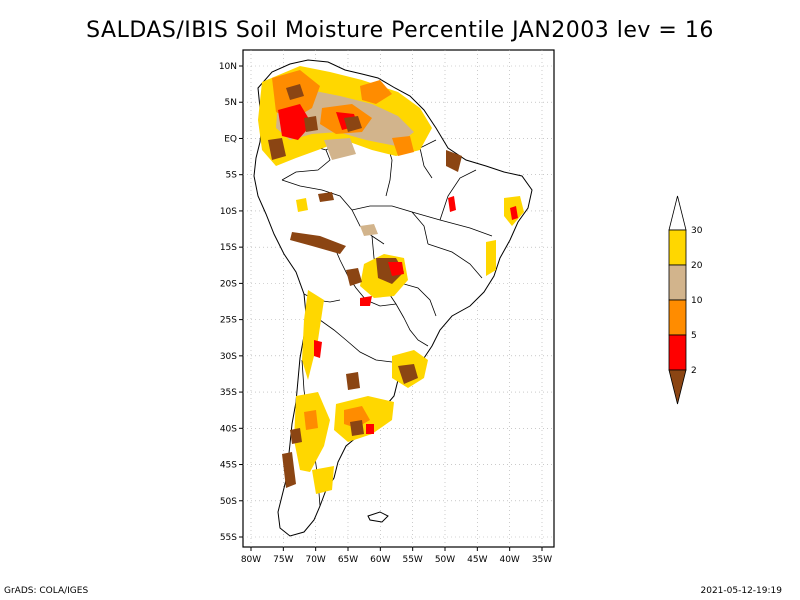 The image size is (800, 600). Describe the element at coordinates (46, 591) in the screenshot. I see `footer-left: GrADS: COLA/IGES` at that location.